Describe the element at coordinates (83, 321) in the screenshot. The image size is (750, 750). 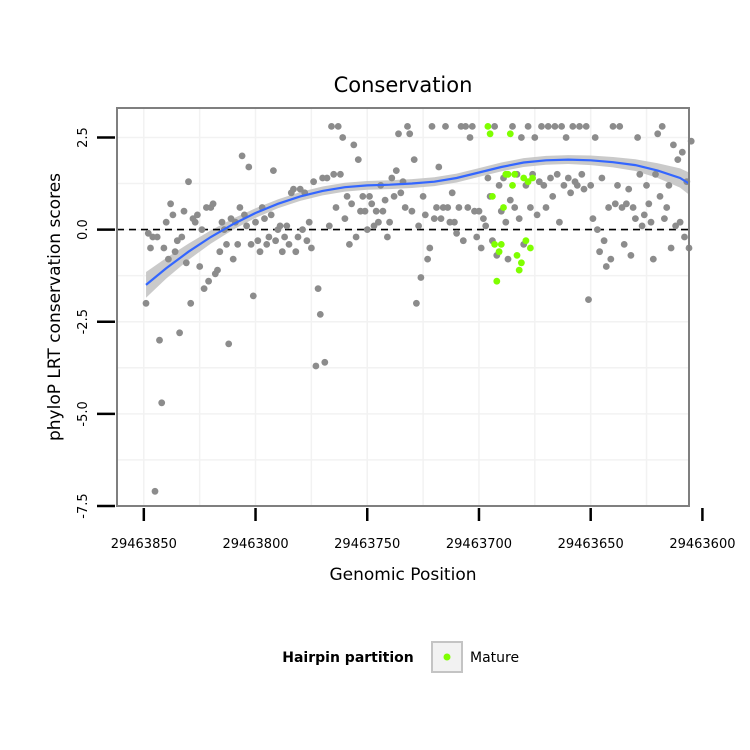
I see `y-tick-label: -2.5` at that location.